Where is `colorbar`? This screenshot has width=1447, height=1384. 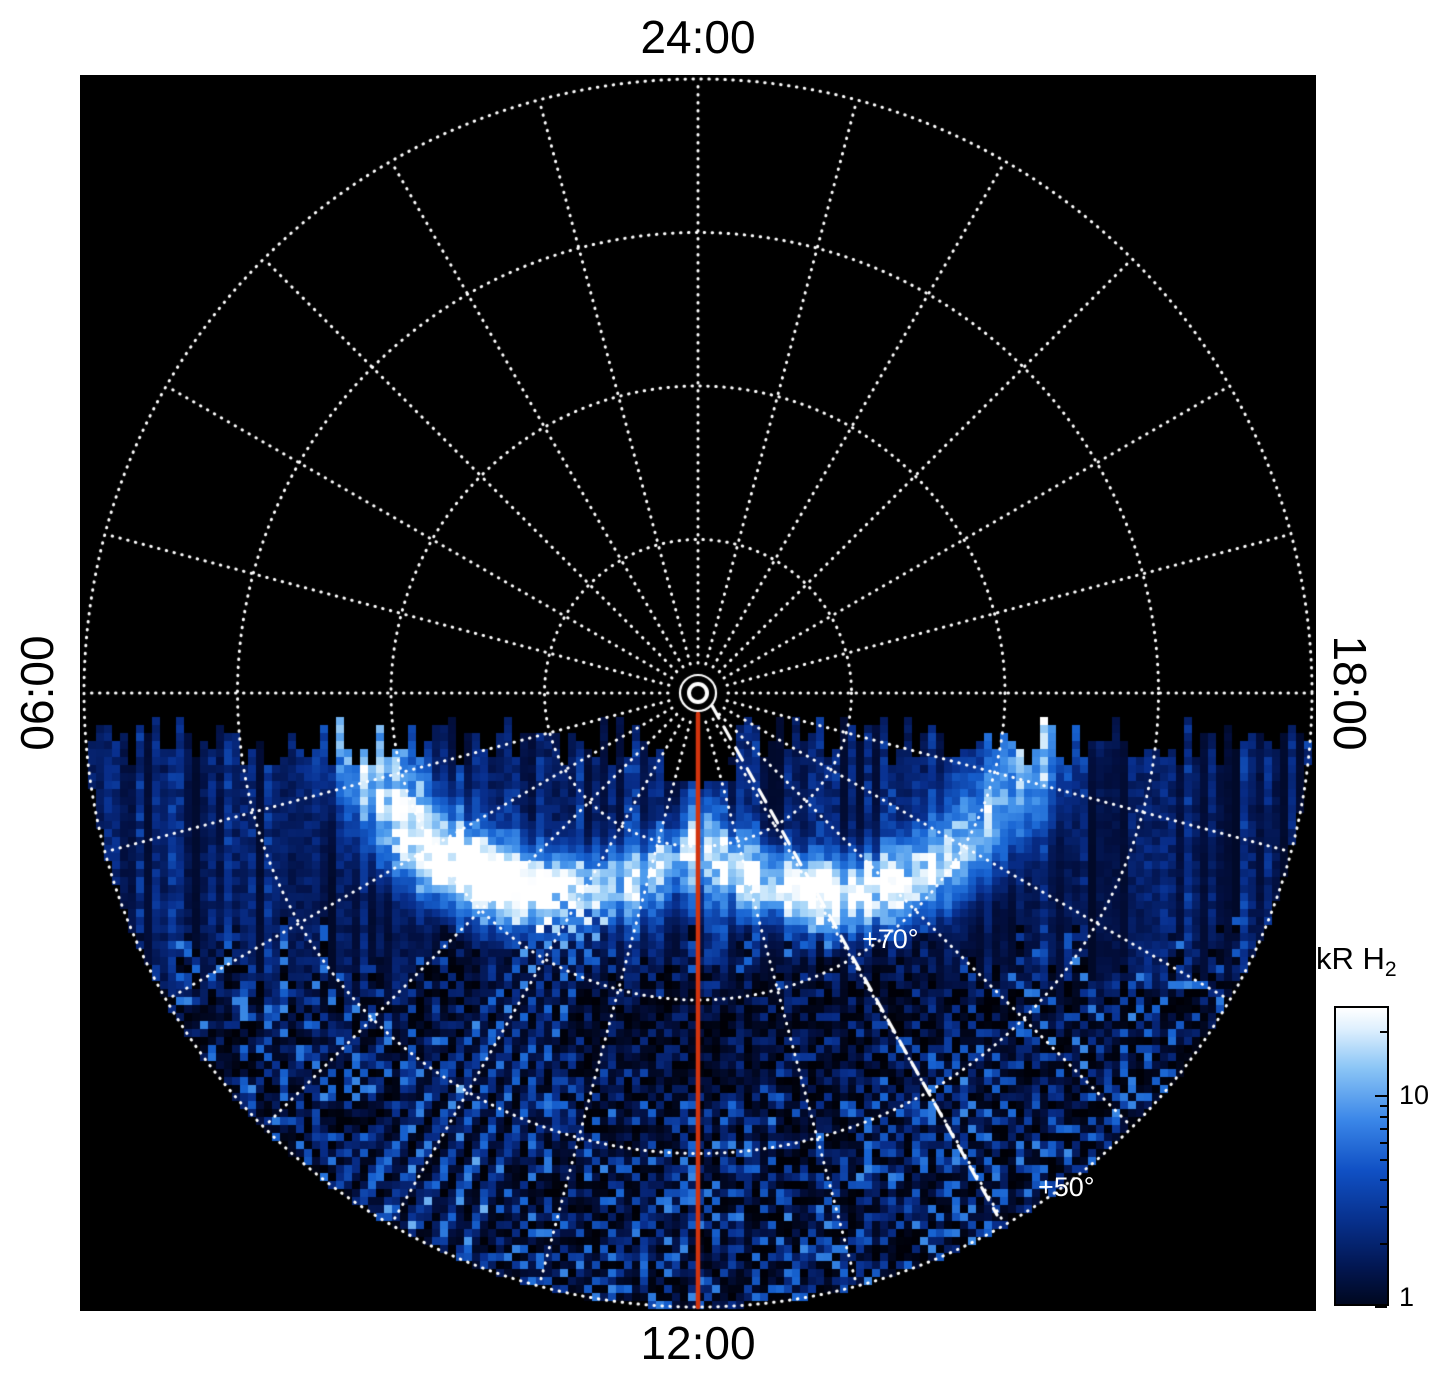 colorbar is located at coordinates (1361, 1157).